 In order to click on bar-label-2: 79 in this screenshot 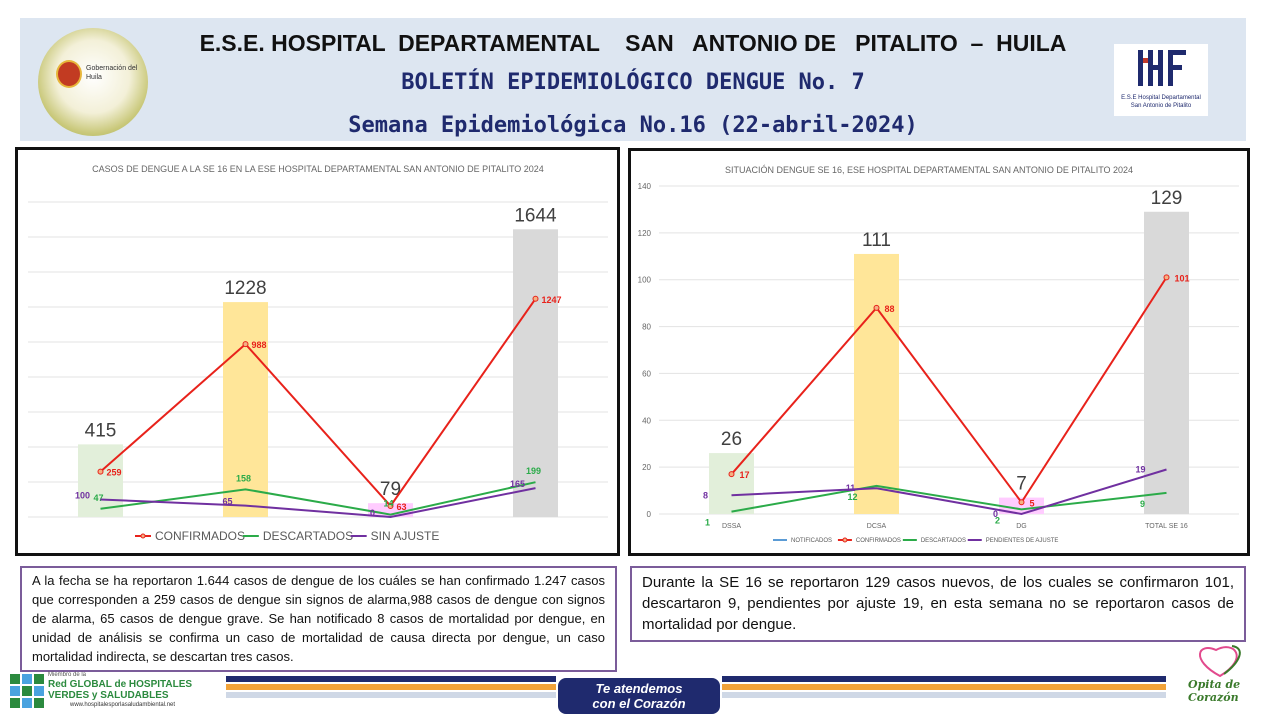, I will do `click(390, 489)`.